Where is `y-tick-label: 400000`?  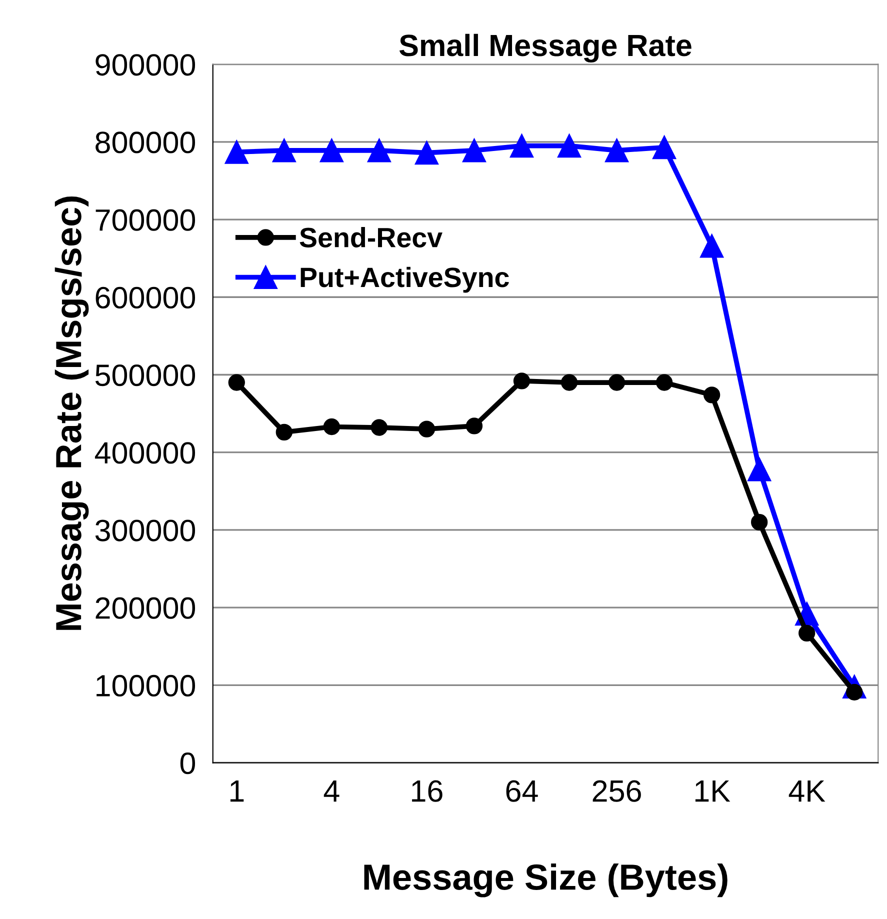 y-tick-label: 400000 is located at coordinates (145, 453).